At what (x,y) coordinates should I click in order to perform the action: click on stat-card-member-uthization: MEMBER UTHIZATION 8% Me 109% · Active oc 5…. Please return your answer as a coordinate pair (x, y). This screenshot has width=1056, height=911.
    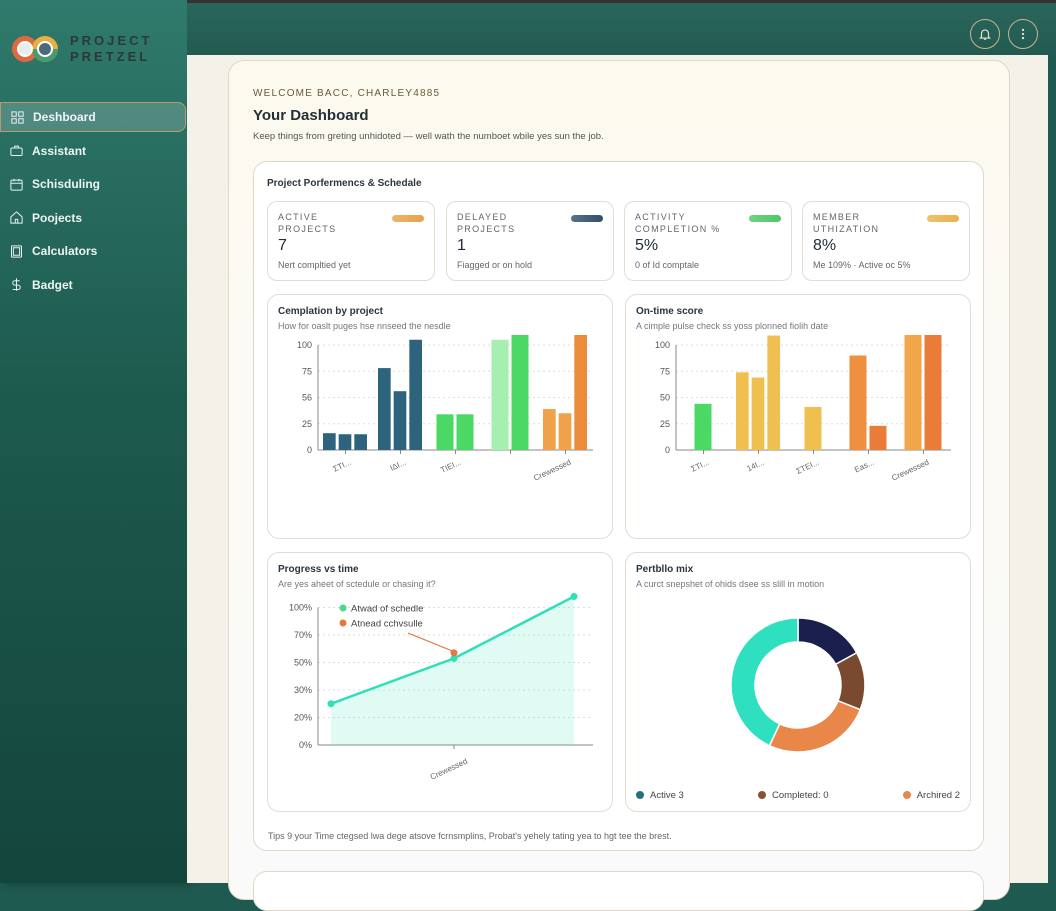
    Looking at the image, I should click on (886, 241).